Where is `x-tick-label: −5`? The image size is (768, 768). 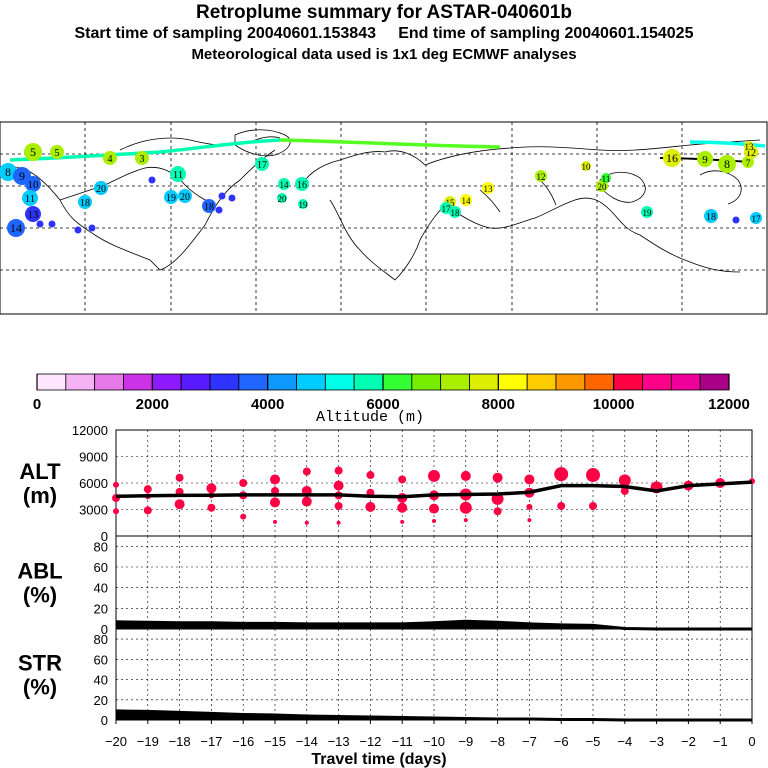
x-tick-label: −5 is located at coordinates (593, 741).